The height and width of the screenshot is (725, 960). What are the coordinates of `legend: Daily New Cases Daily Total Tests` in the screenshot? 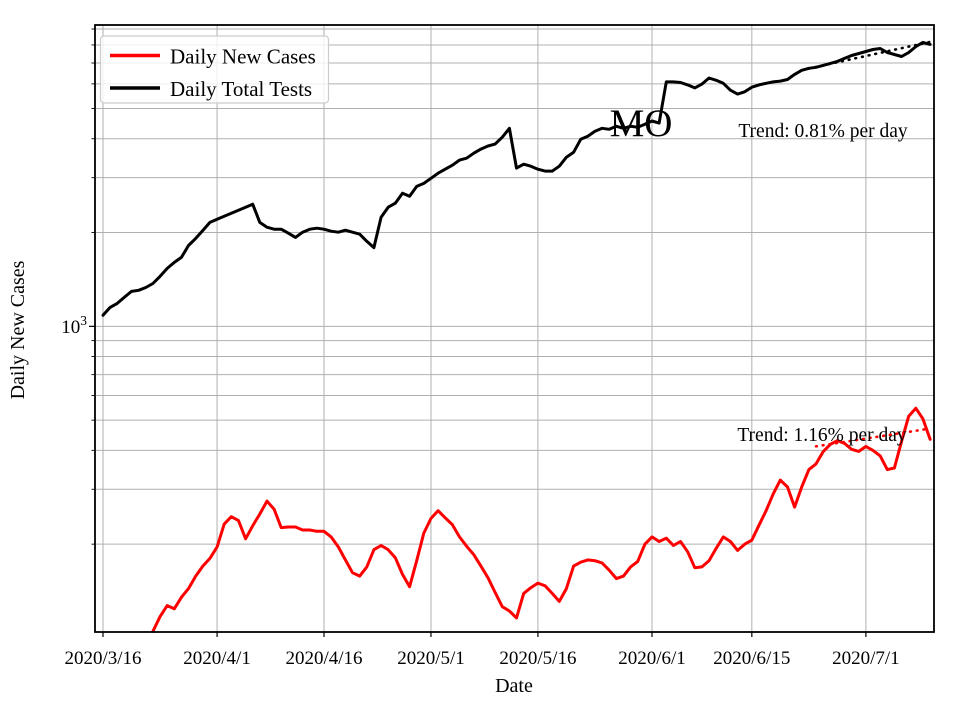 It's located at (214, 69).